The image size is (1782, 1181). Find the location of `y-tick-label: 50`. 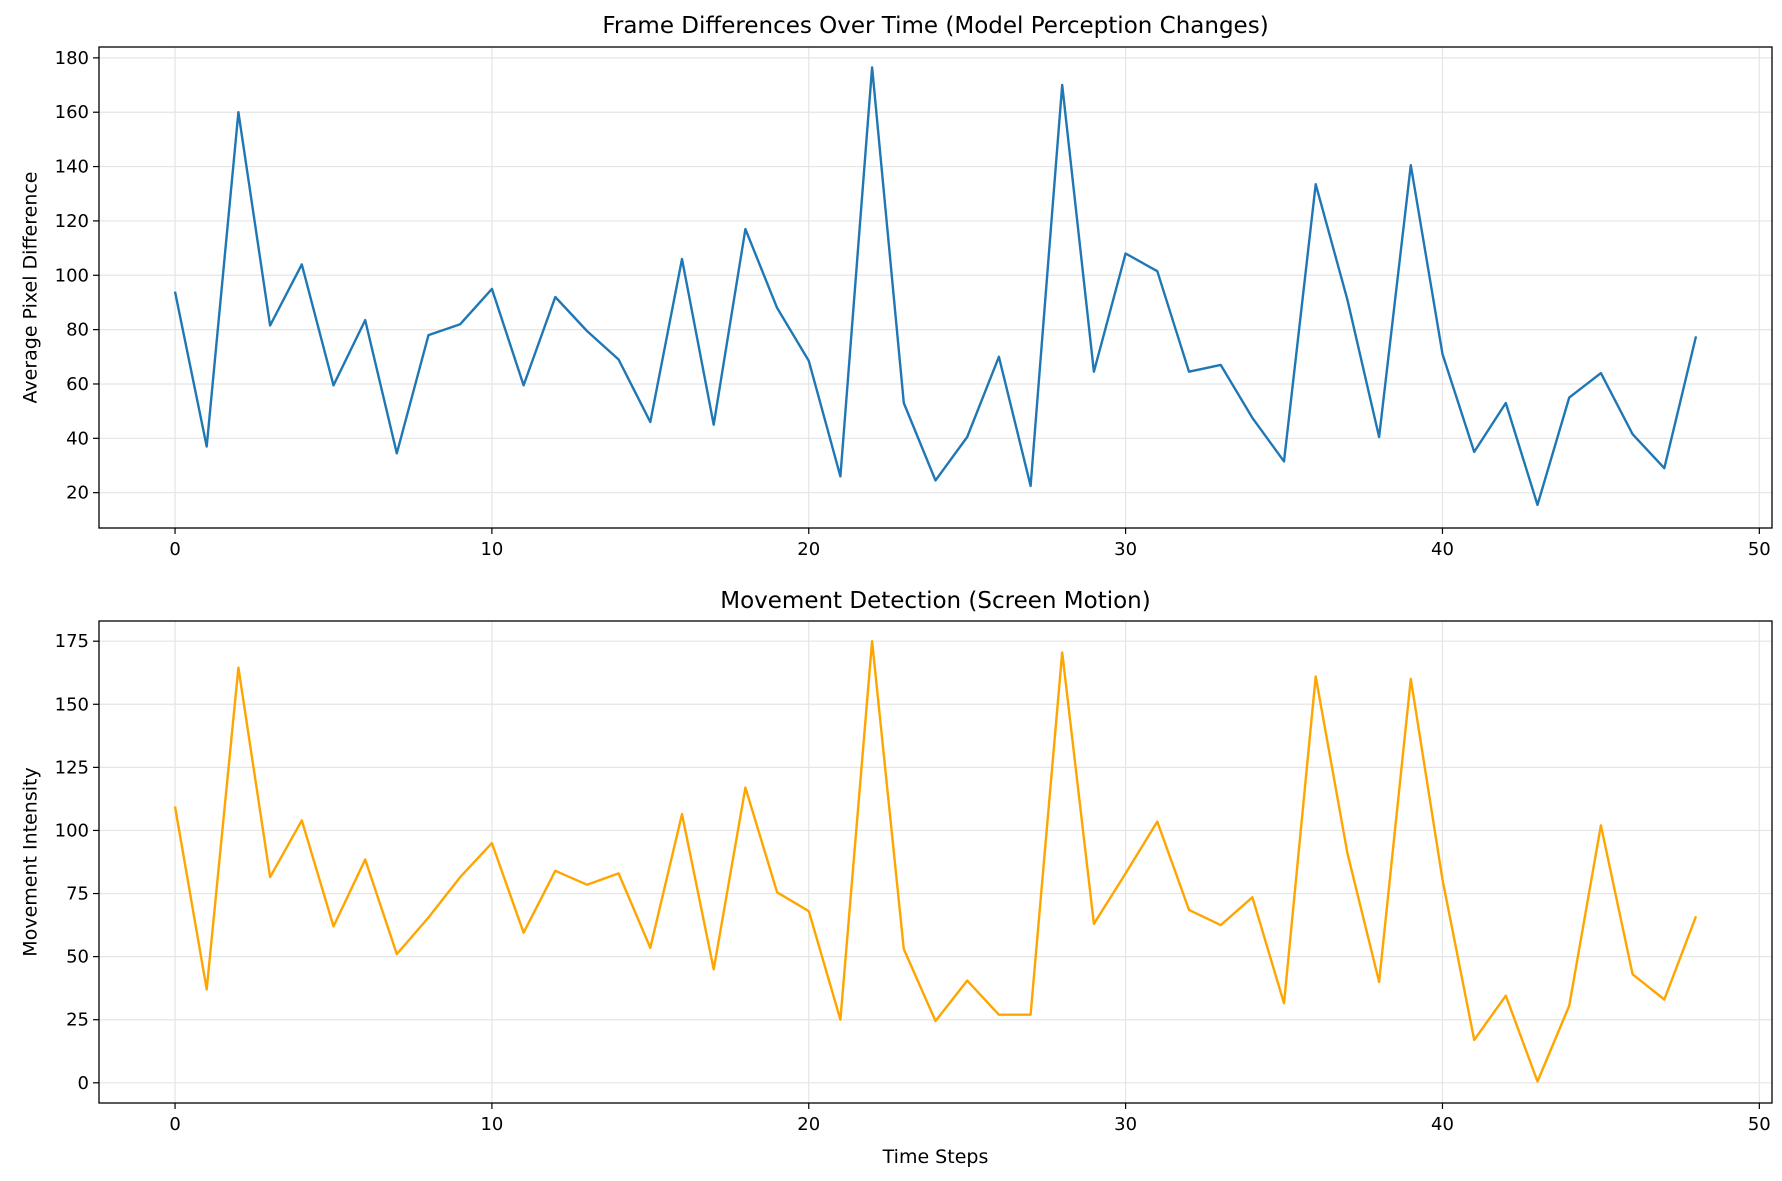

y-tick-label: 50 is located at coordinates (77, 957).